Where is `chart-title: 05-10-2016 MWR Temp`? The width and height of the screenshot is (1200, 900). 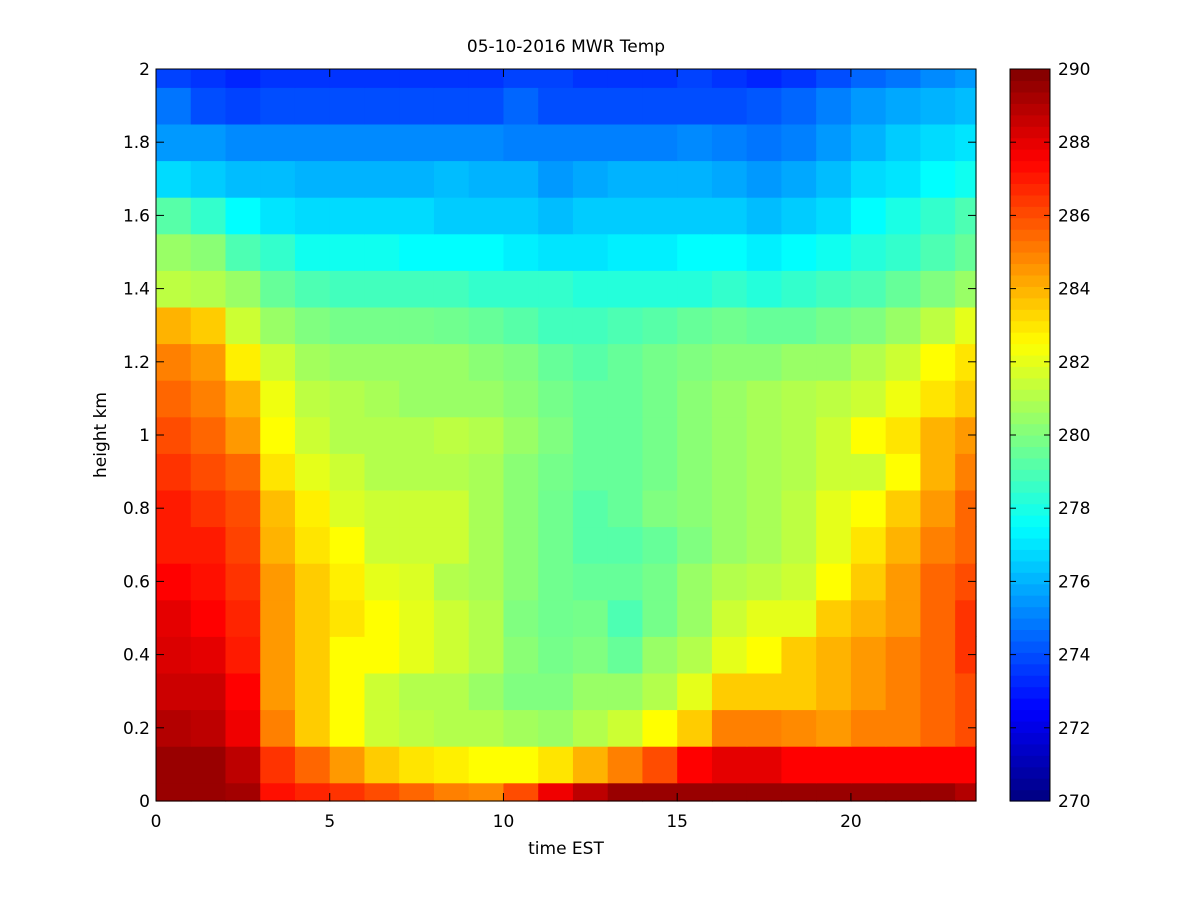
chart-title: 05-10-2016 MWR Temp is located at coordinates (566, 47).